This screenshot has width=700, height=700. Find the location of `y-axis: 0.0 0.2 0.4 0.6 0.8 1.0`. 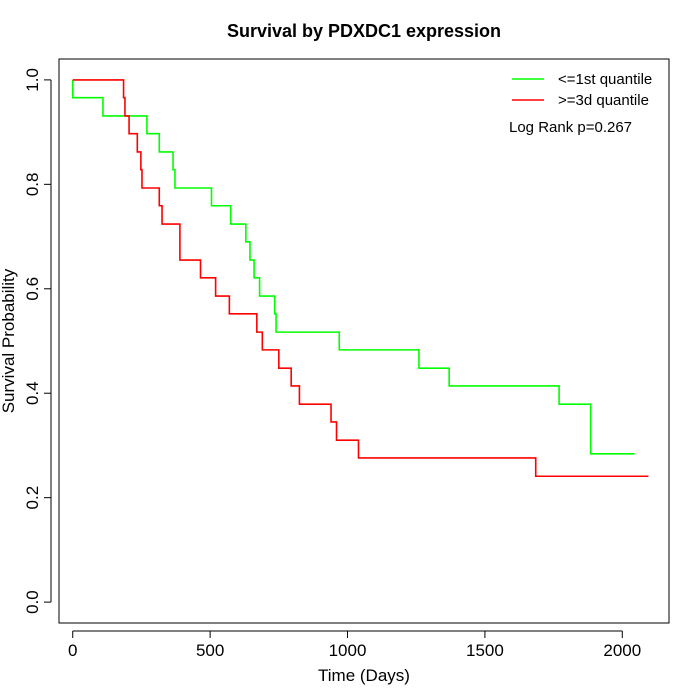

y-axis: 0.0 0.2 0.4 0.6 0.8 1.0 is located at coordinates (37, 341).